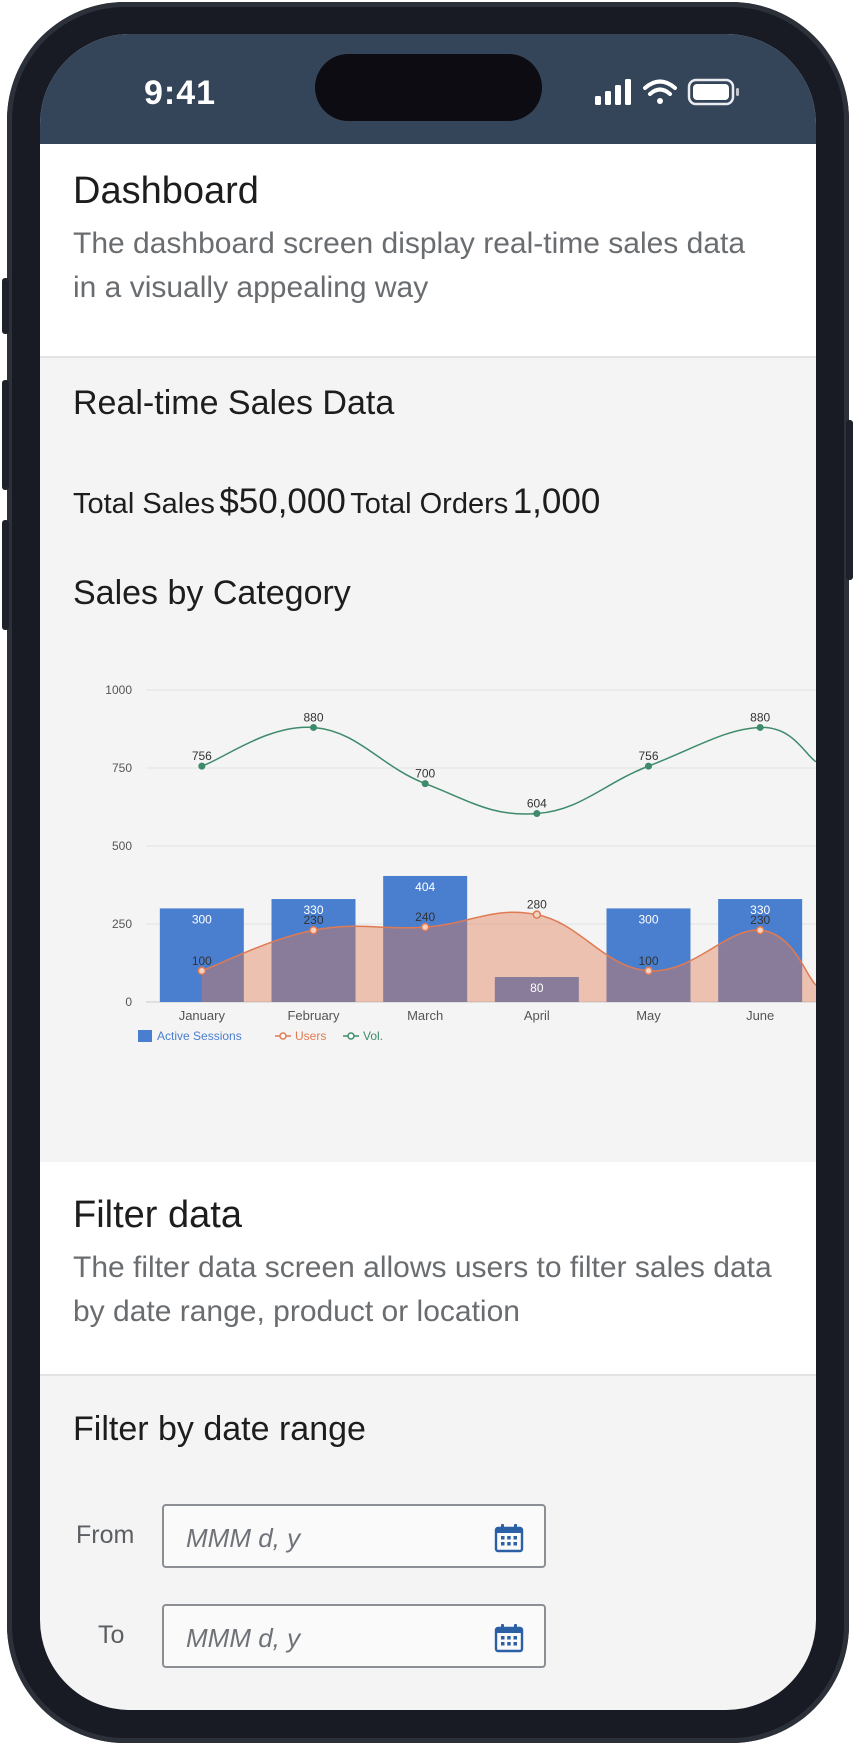  Describe the element at coordinates (373, 1036) in the screenshot. I see `legend-label: Vol.` at that location.